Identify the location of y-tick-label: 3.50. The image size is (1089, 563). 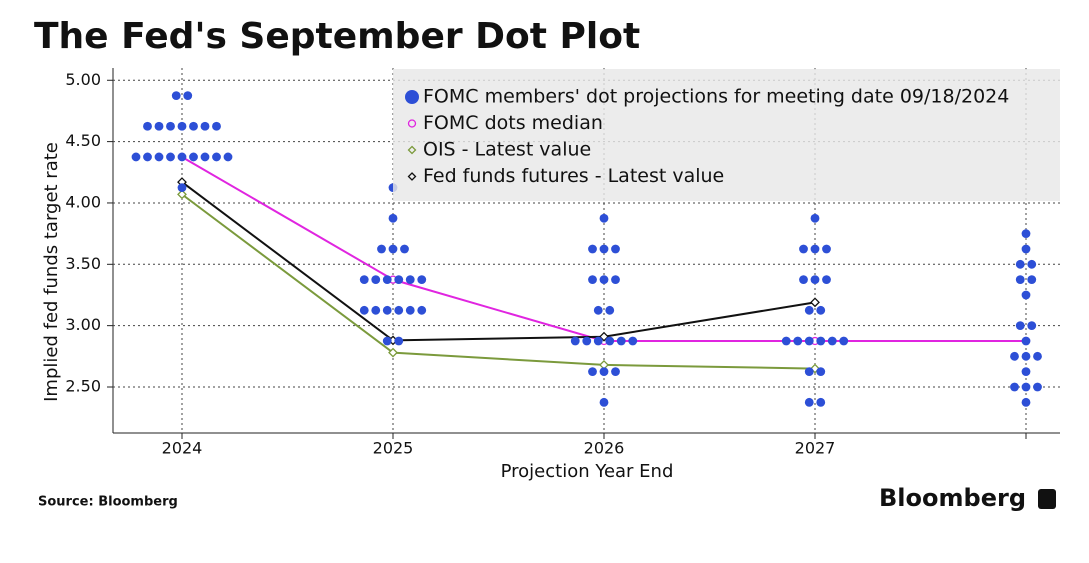
(83, 263).